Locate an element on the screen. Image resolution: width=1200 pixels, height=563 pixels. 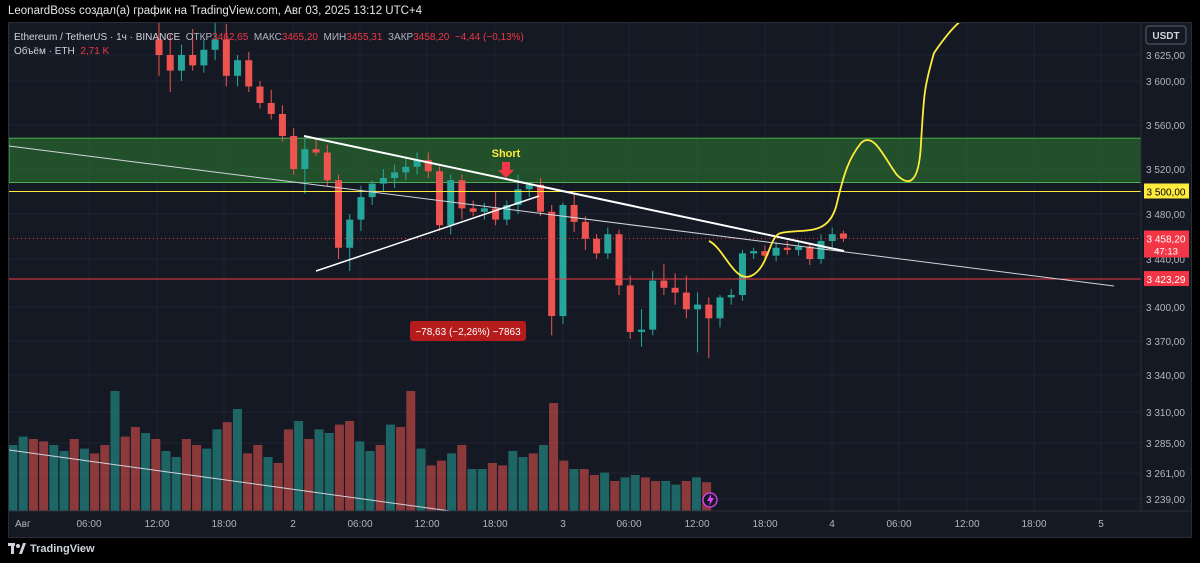
legend-symbol: Ethereum / TetherUS · 1ч · BINANCE is located at coordinates (97, 37).